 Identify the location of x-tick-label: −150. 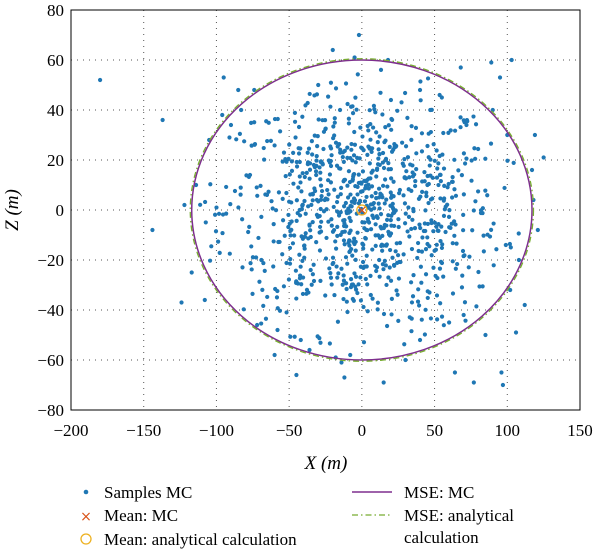
(143, 430).